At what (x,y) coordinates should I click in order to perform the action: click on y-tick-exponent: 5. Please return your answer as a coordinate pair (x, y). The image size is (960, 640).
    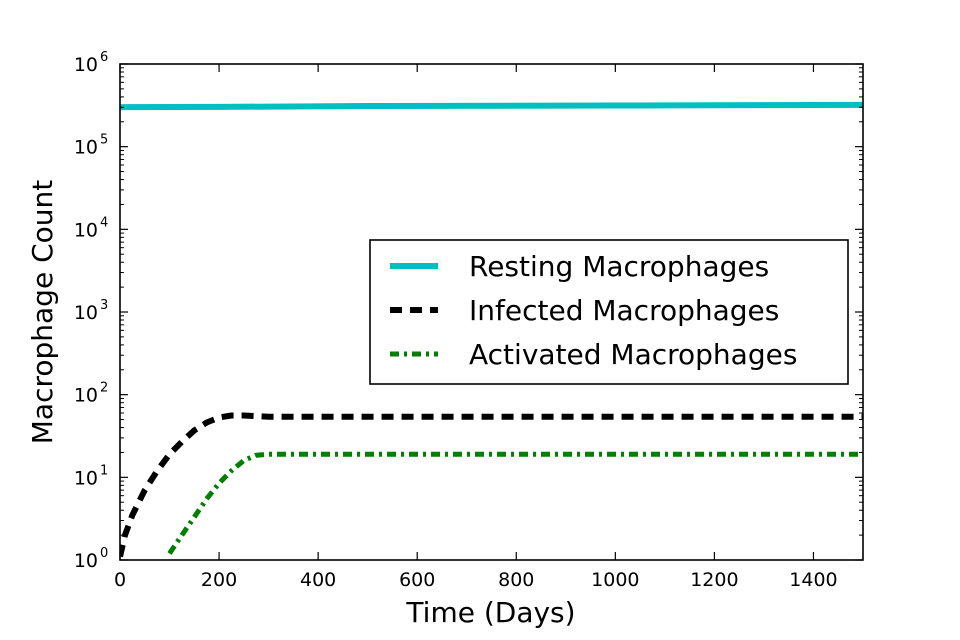
    Looking at the image, I should click on (104, 140).